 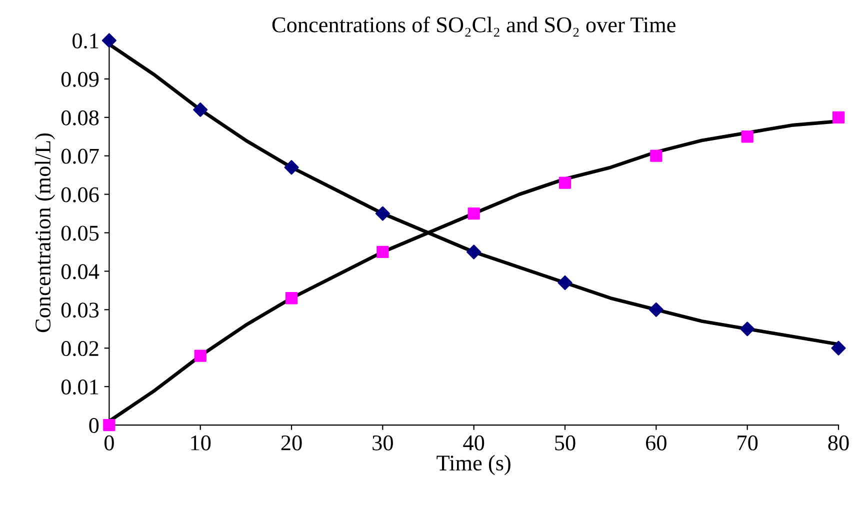 I want to click on x-tick-label: 30, so click(x=382, y=442).